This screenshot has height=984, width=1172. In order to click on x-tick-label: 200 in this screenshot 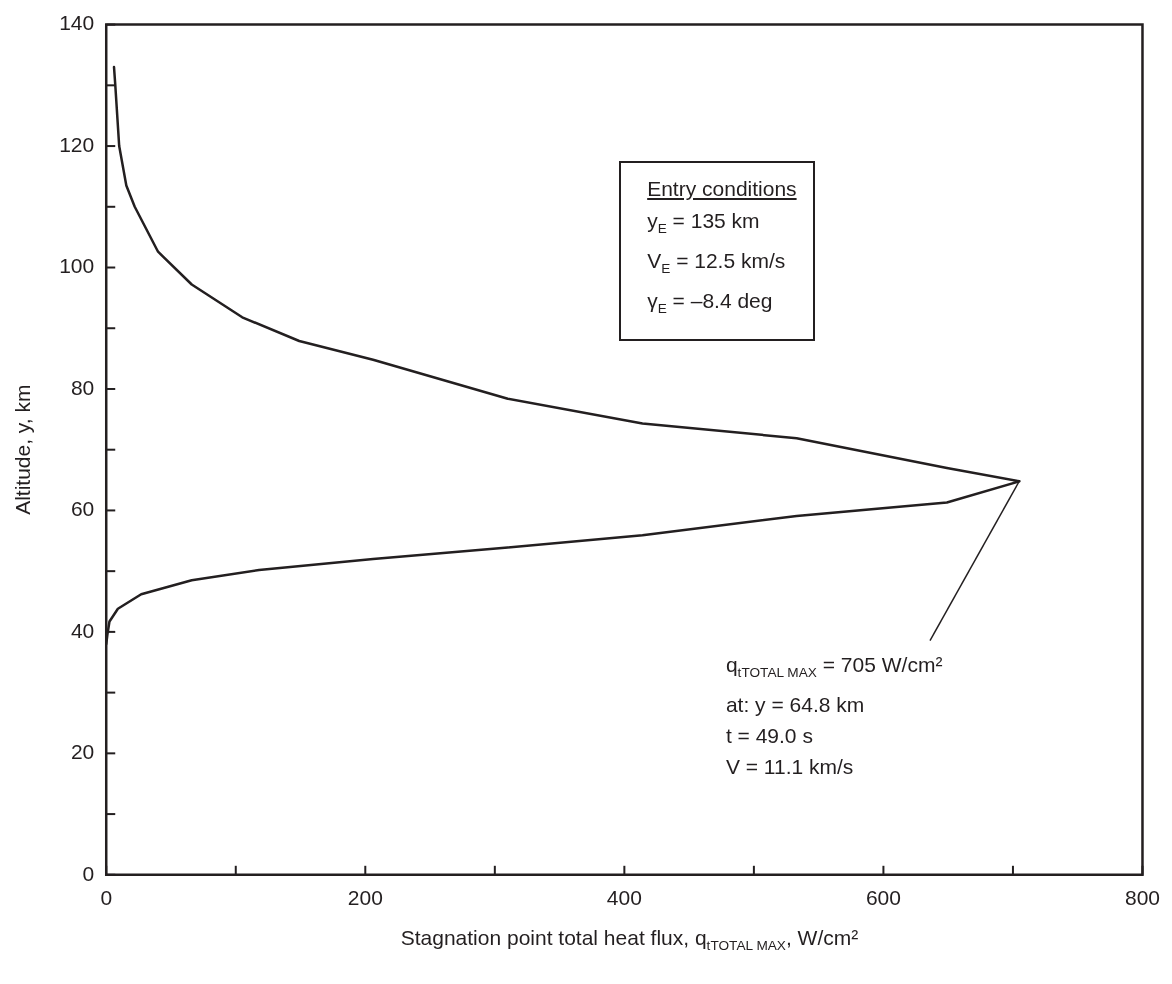, I will do `click(365, 898)`.